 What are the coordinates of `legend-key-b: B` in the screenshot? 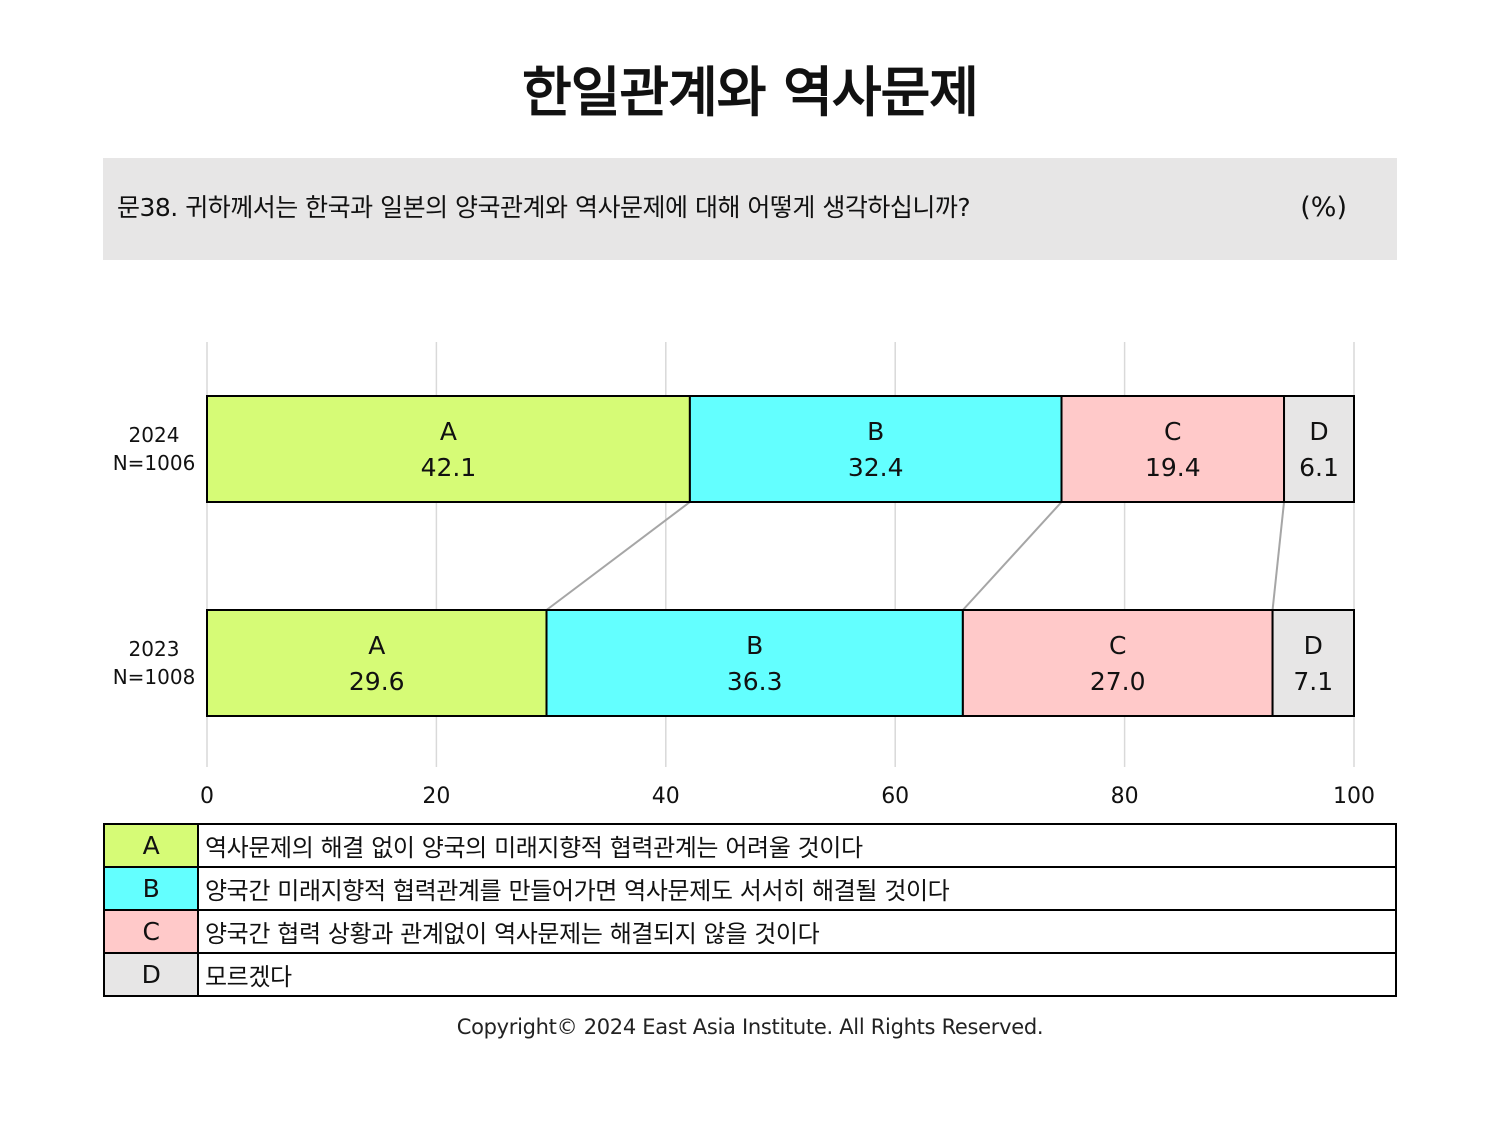 It's located at (151, 888).